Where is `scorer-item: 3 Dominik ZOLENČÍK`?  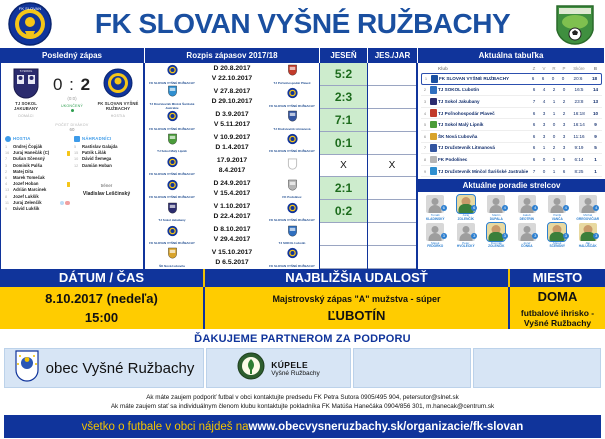
scorer-item: 3 Dominik ZOLENČÍK is located at coordinates (496, 235).